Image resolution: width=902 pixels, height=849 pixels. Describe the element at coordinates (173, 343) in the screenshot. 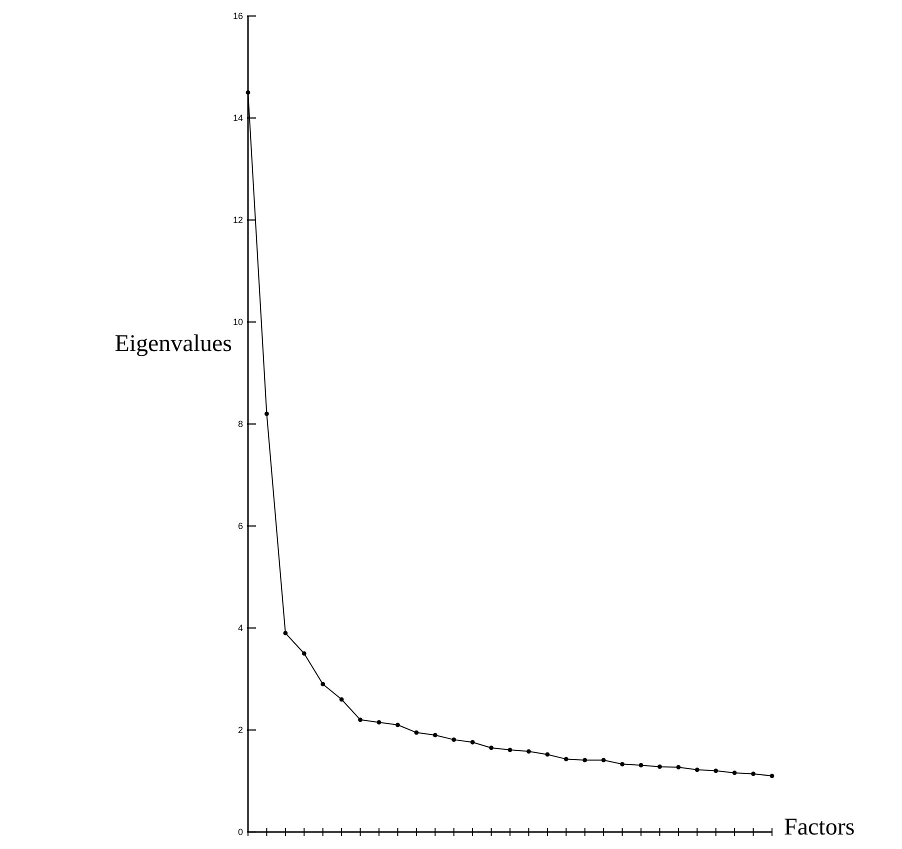

I see `y-axis-title: Eigenvalues` at that location.